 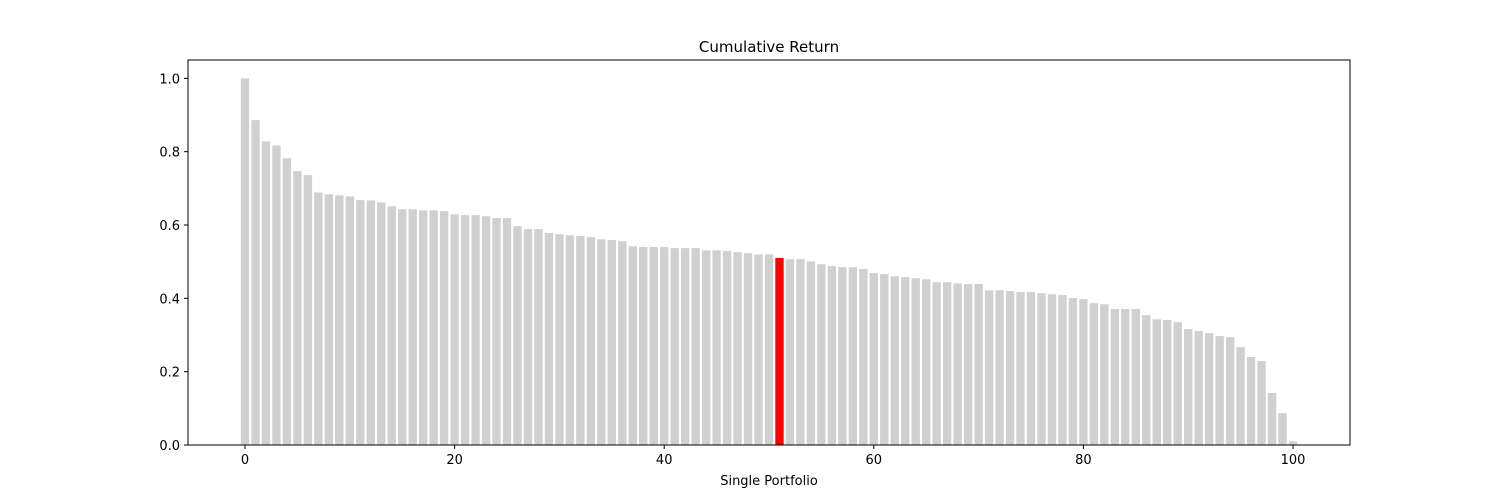 I want to click on y-tick-label: 0.0, so click(x=169, y=446).